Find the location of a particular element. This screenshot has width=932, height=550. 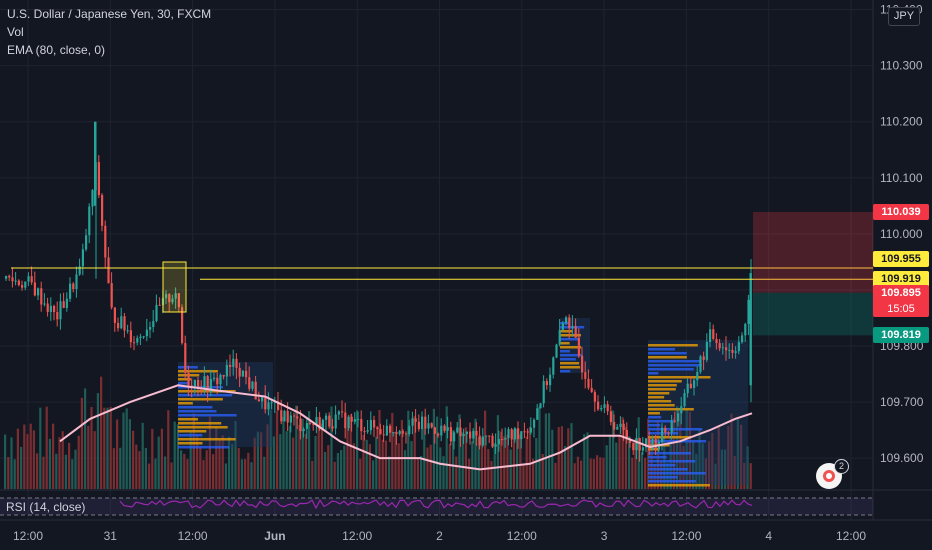

price-label: 109.919 is located at coordinates (901, 279).